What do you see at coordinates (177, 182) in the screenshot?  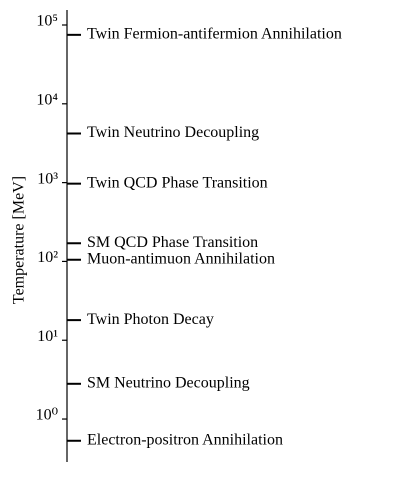 I see `event-label: Twin QCD Phase Transition` at bounding box center [177, 182].